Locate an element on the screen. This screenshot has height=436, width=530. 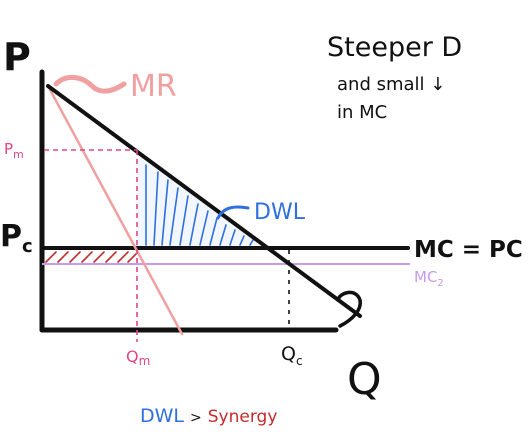
pm-guides is located at coordinates (91, 245).